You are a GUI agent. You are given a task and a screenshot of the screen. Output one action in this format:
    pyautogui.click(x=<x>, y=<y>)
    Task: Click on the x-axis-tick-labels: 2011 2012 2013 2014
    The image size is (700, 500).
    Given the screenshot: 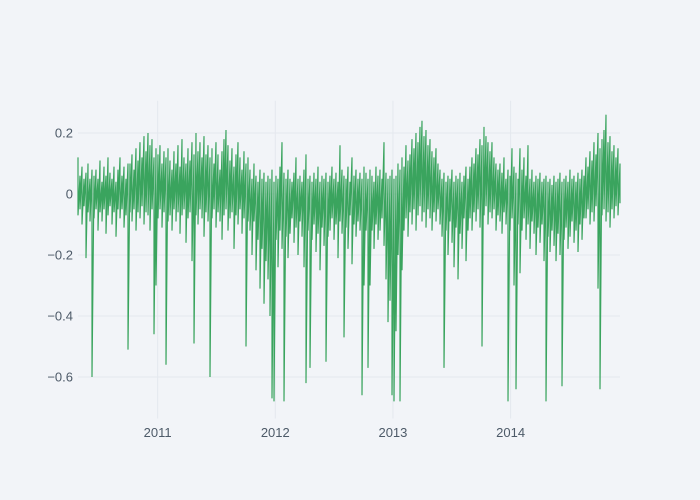 What is the action you would take?
    pyautogui.click(x=334, y=432)
    